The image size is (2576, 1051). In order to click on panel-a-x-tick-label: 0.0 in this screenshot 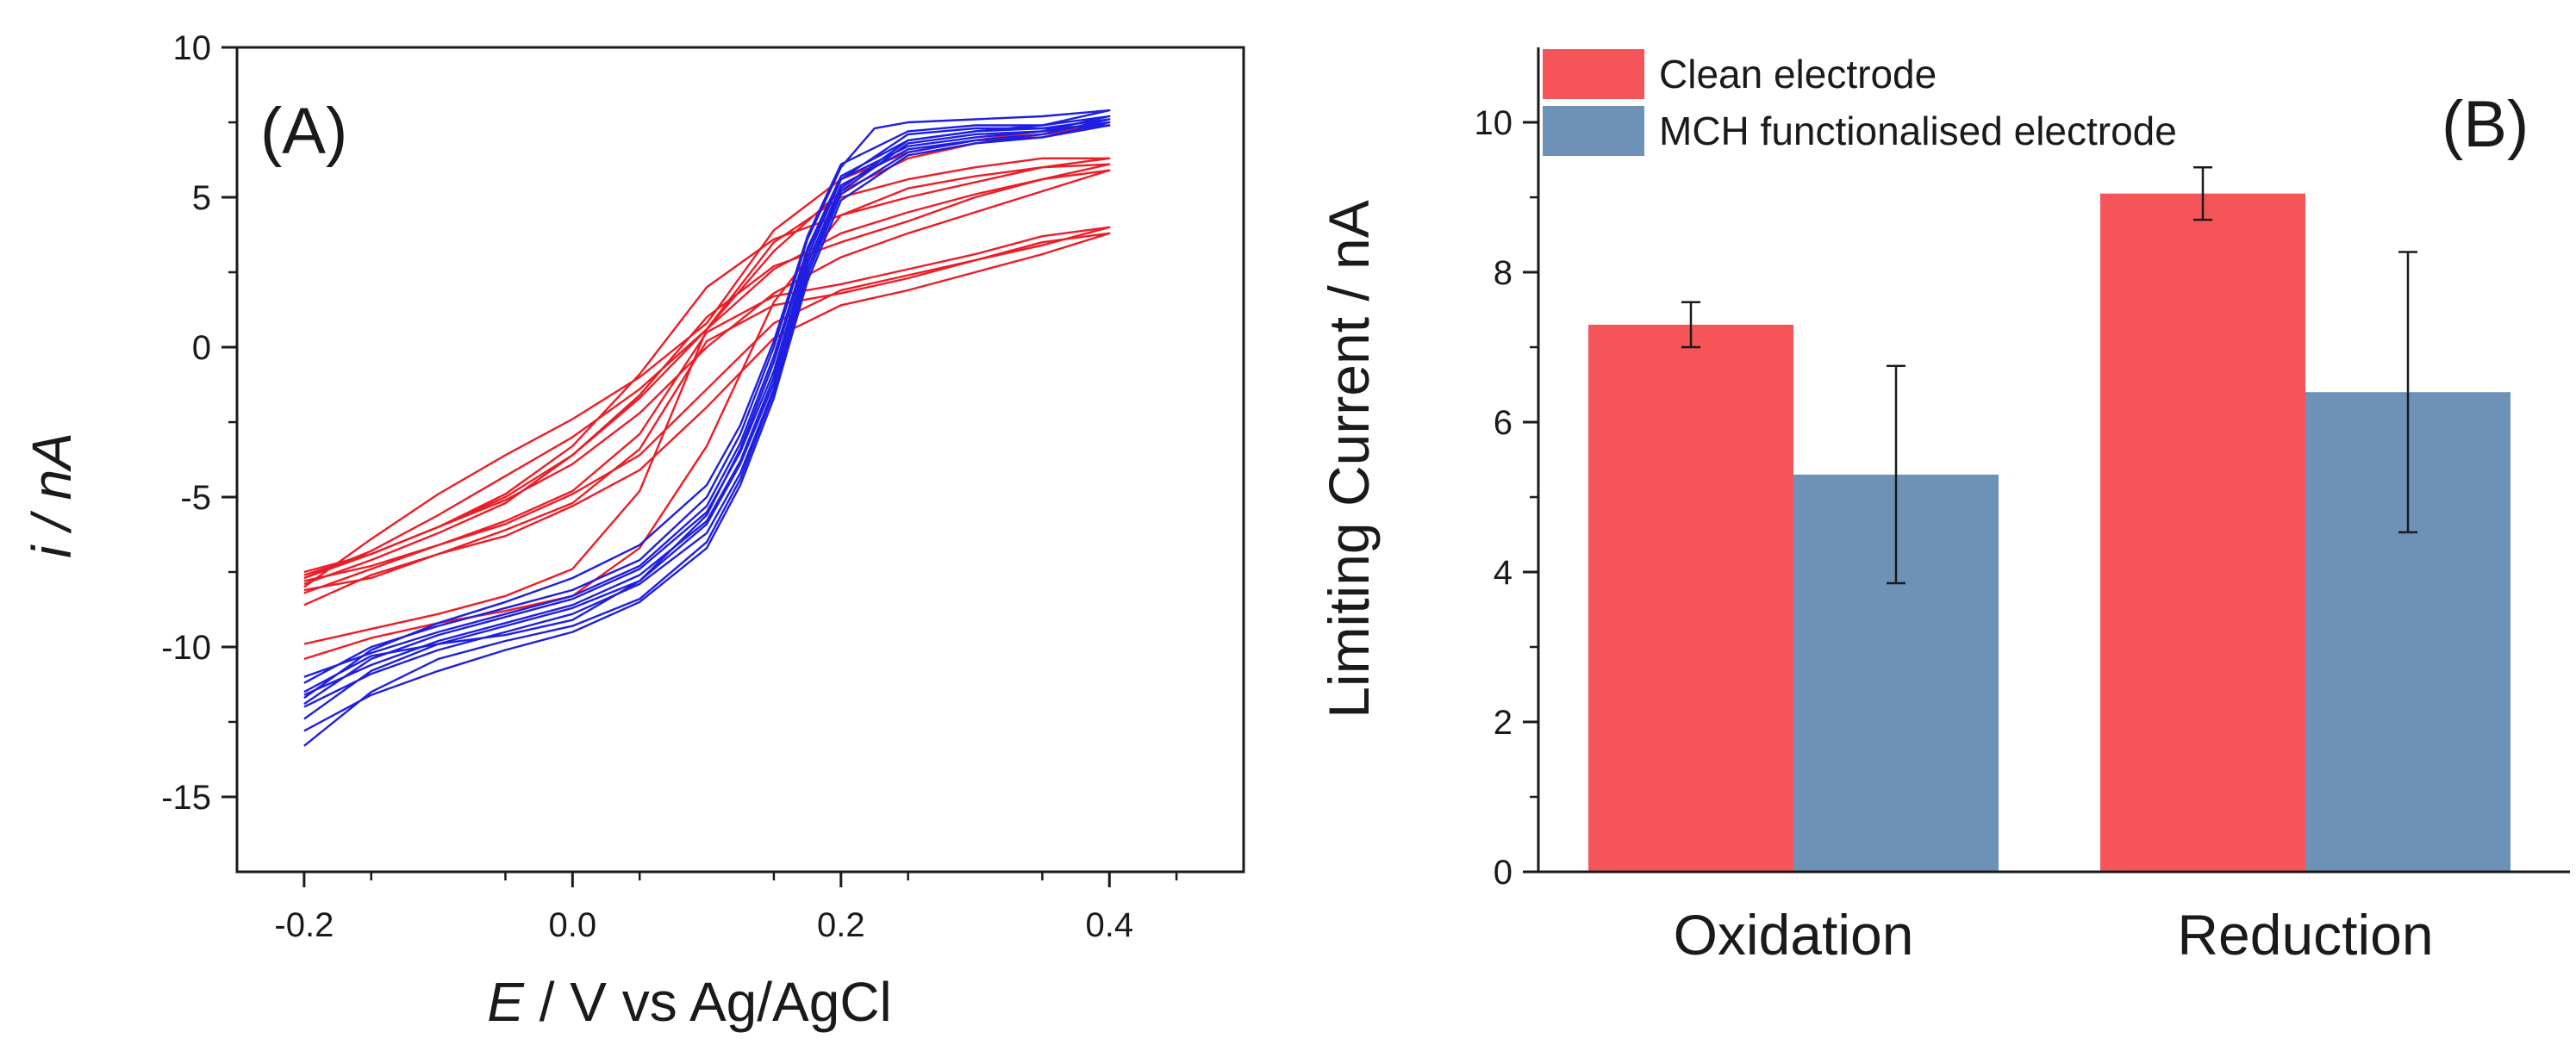, I will do `click(573, 925)`.